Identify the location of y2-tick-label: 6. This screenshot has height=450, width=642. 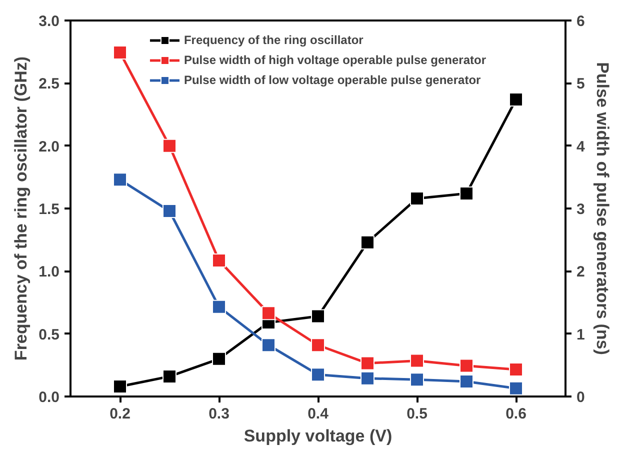
(580, 21).